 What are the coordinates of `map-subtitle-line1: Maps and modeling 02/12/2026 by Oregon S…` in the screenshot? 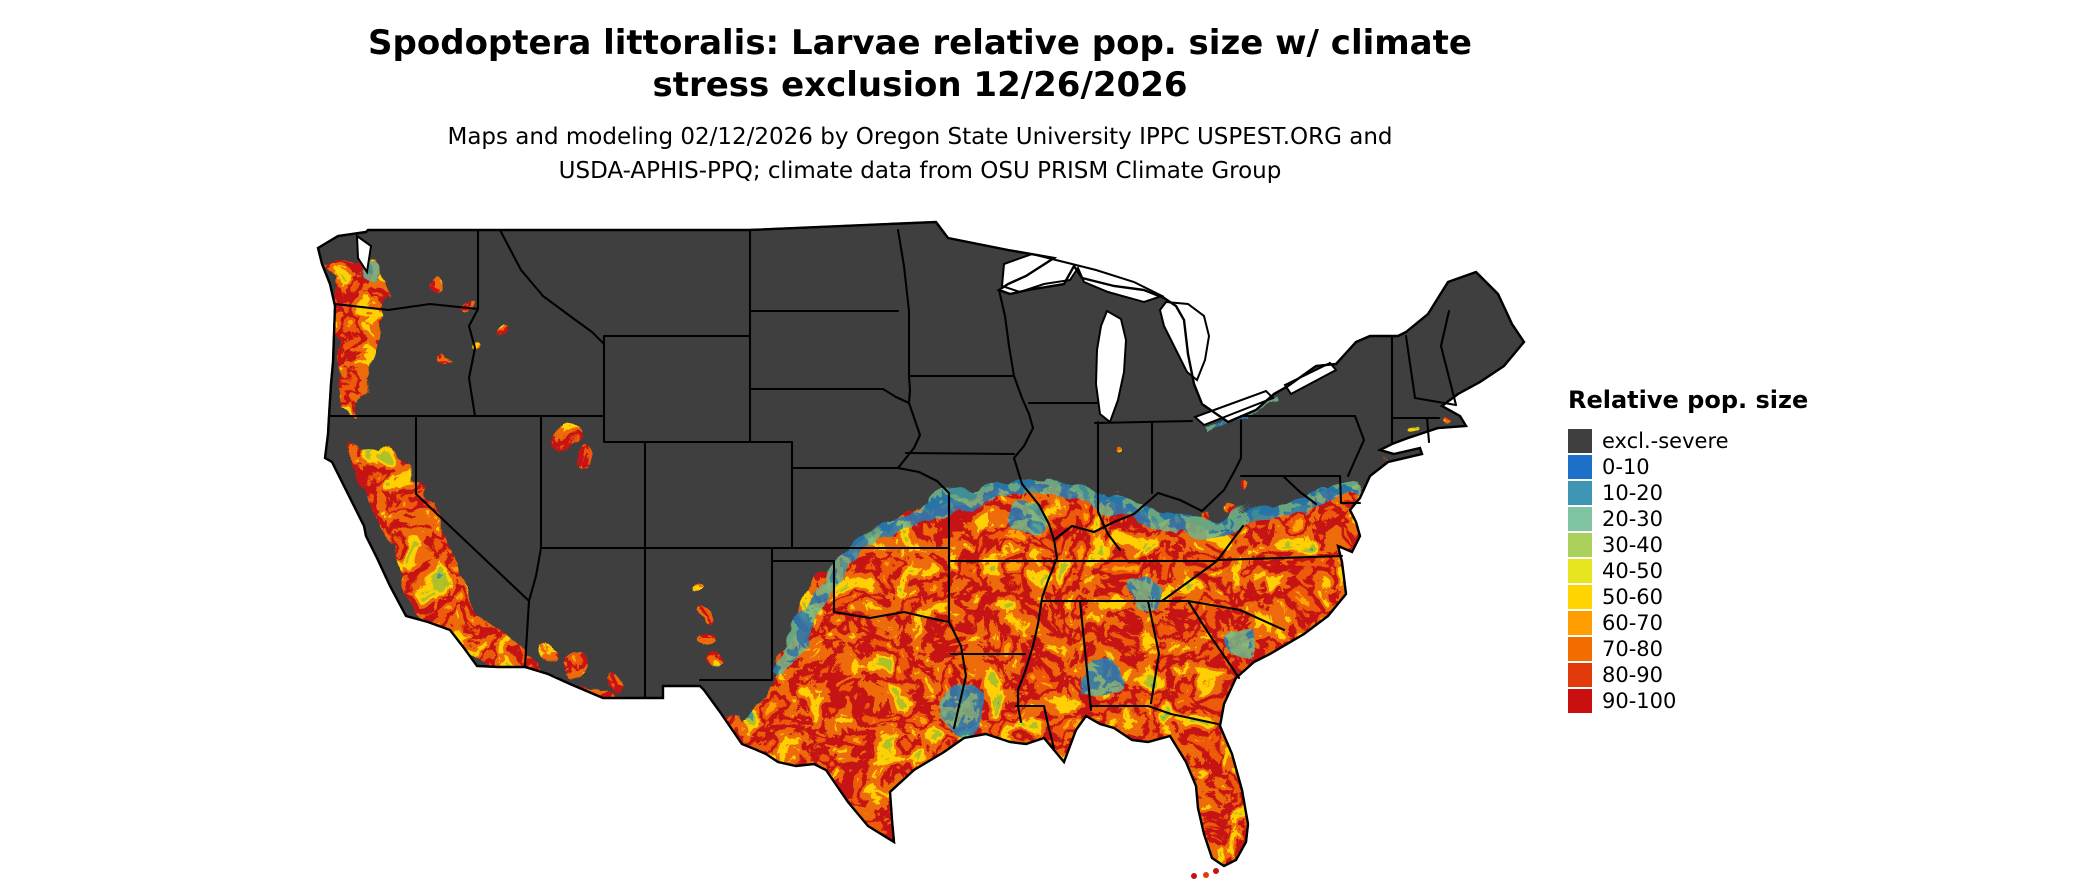 It's located at (920, 137).